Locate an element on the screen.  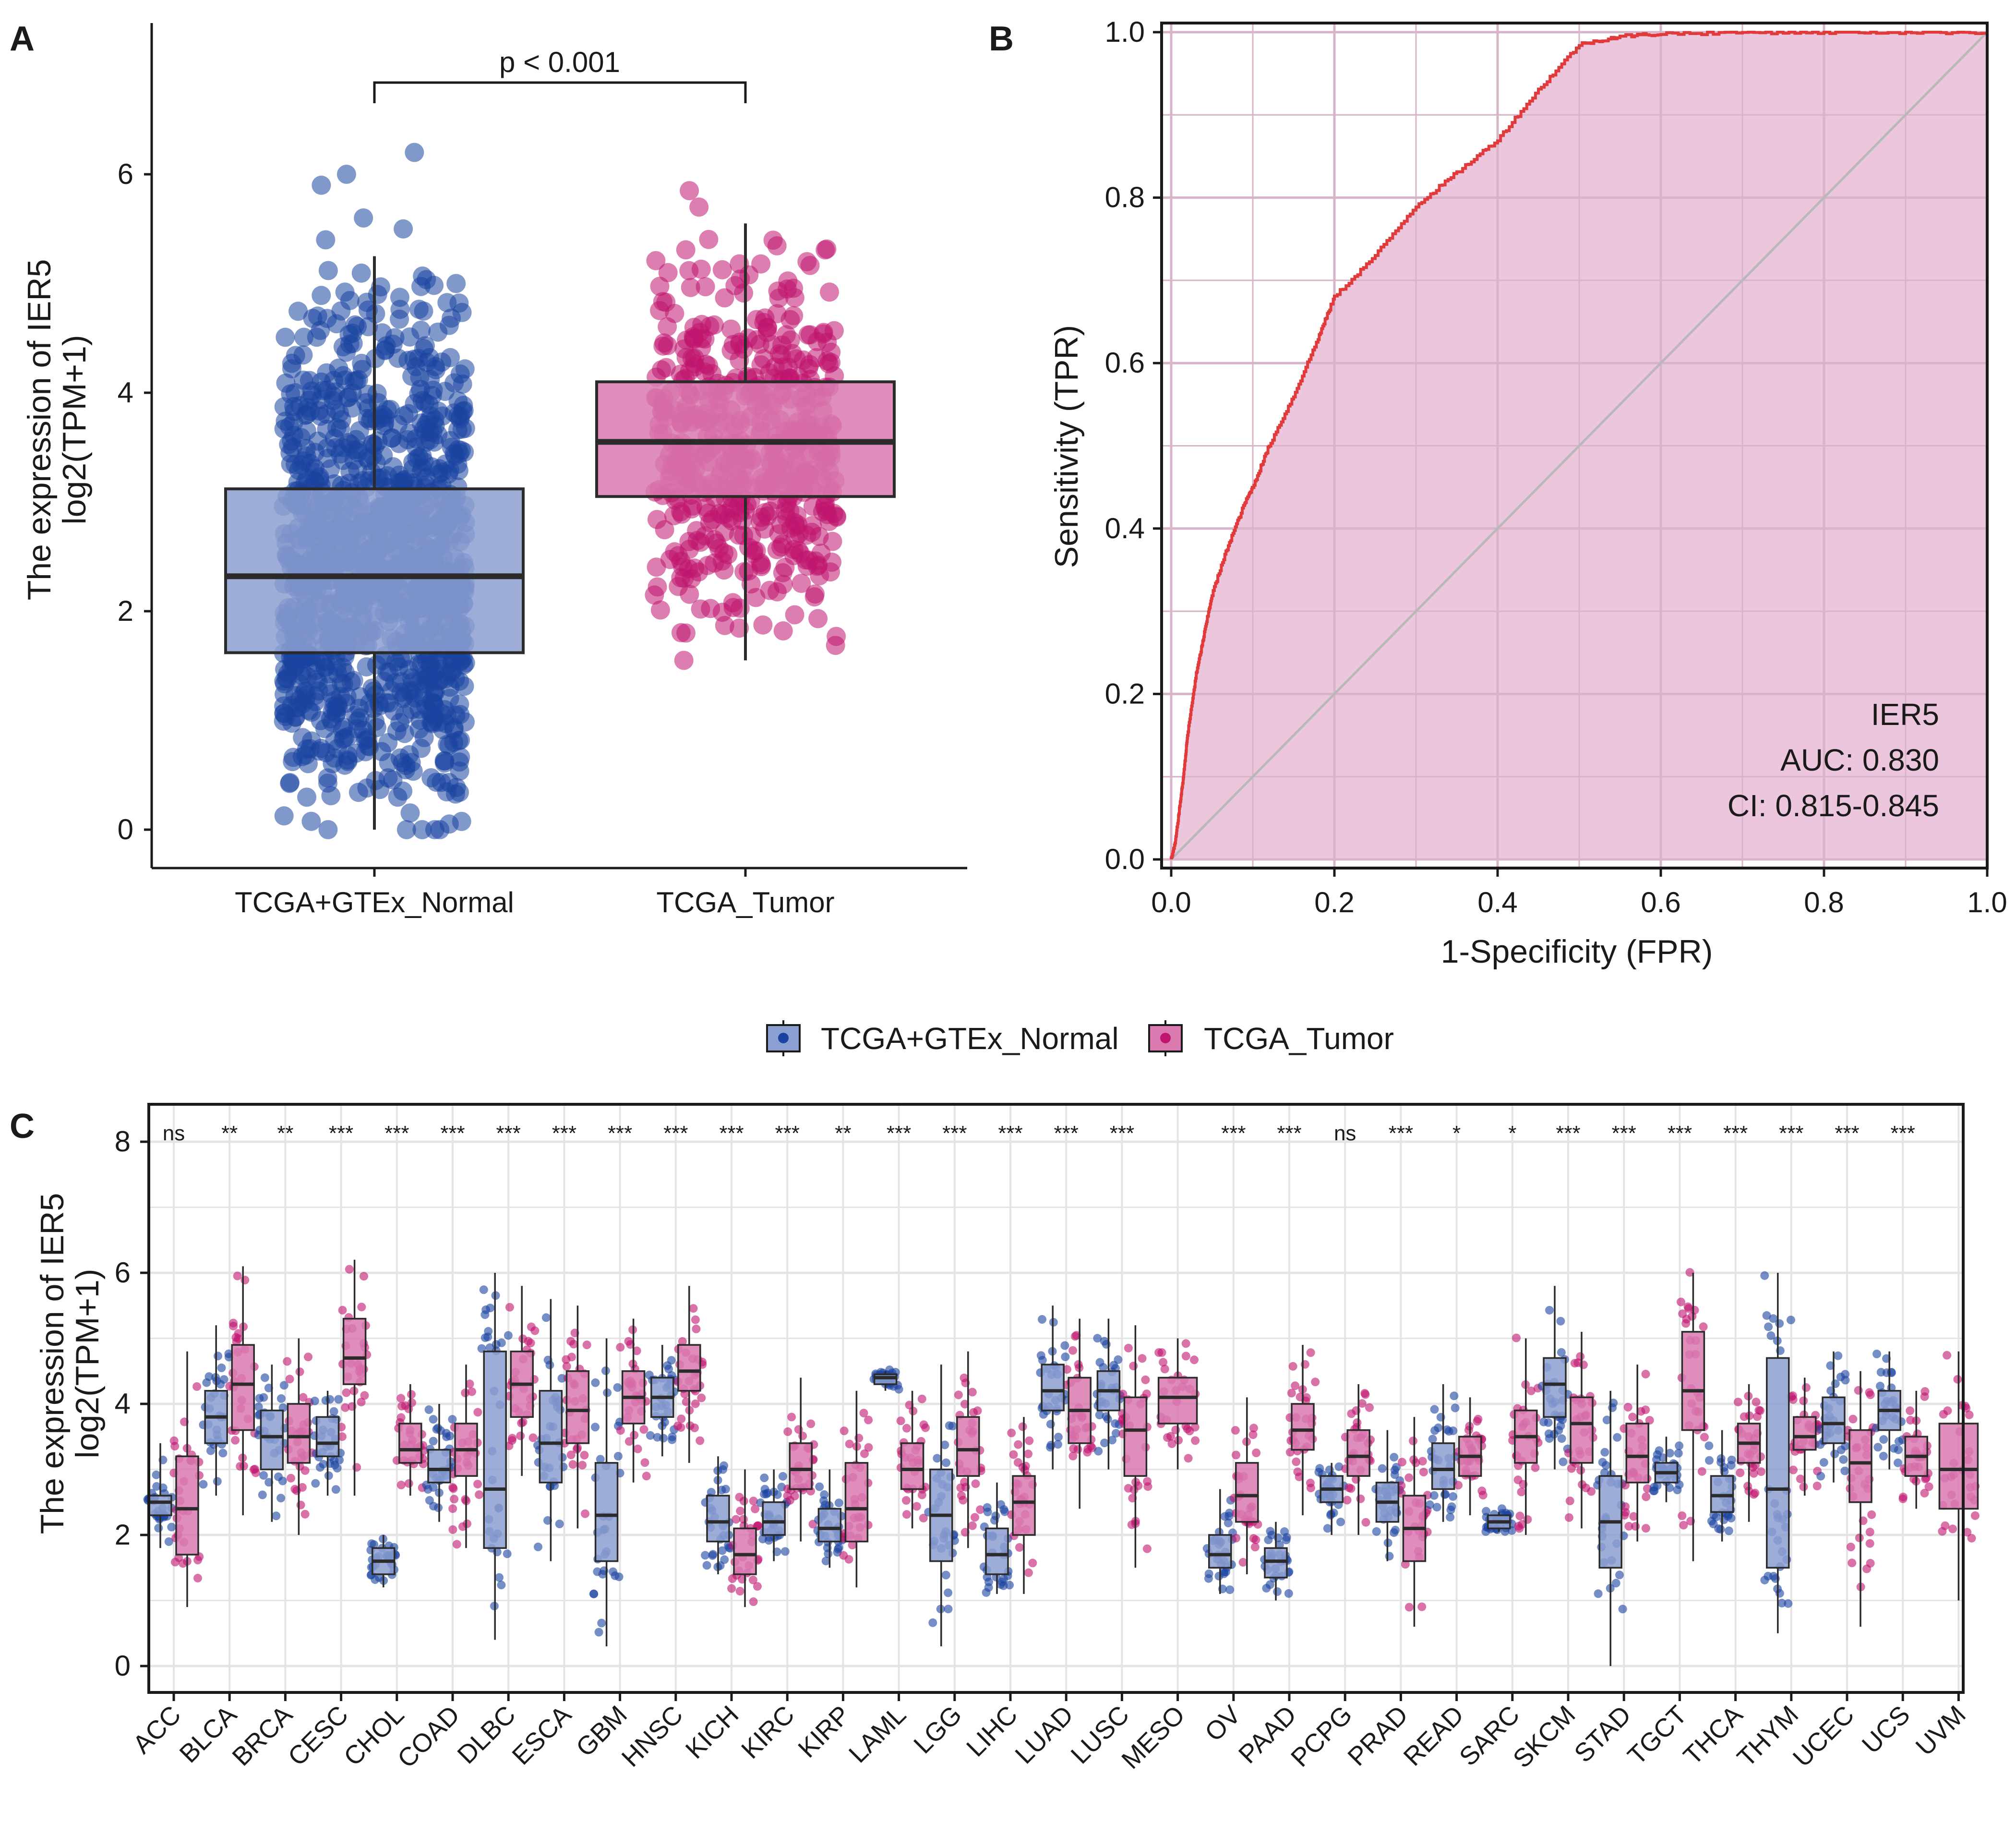
legend-tumor-label: TCGA_Tumor is located at coordinates (1299, 1039).